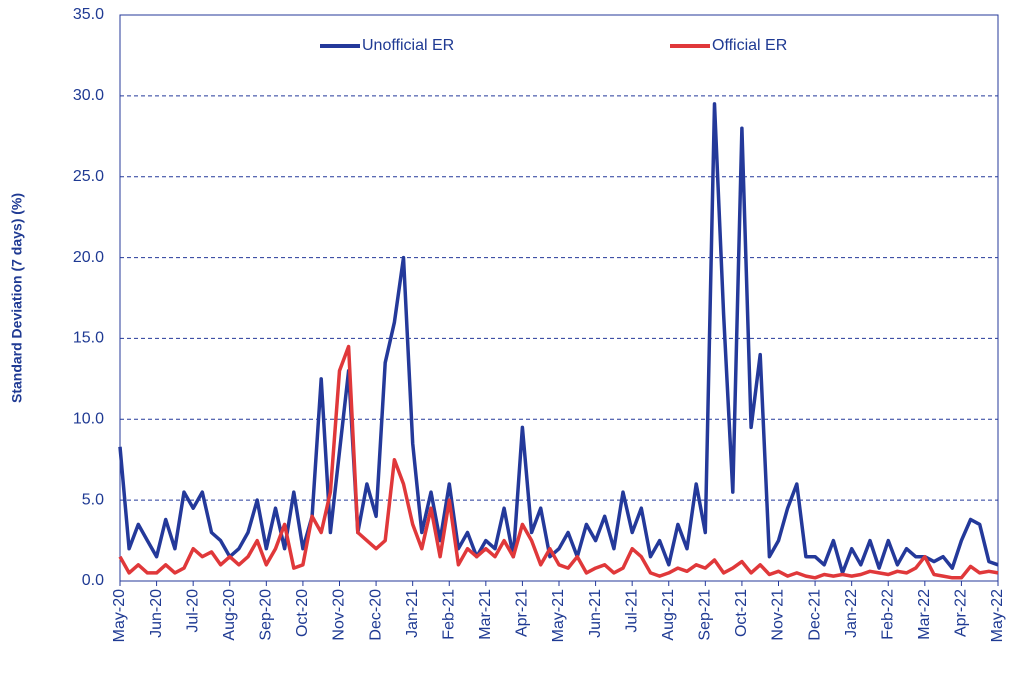  Describe the element at coordinates (668, 615) in the screenshot. I see `x-tick-label: Aug-21` at that location.